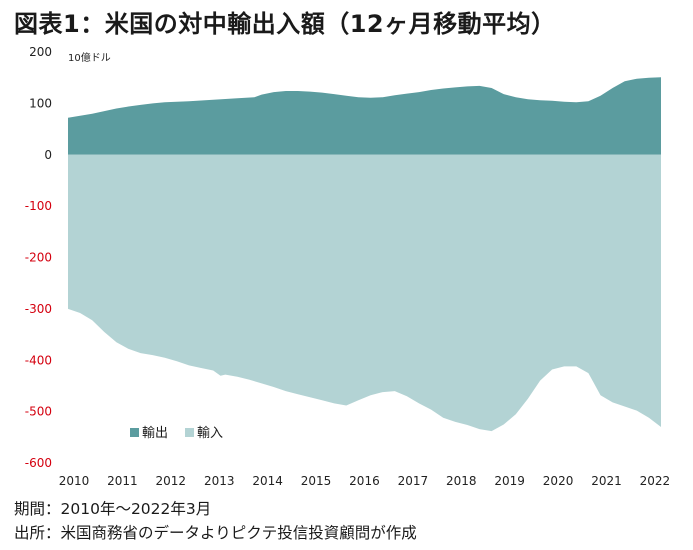 The height and width of the screenshot is (550, 693). Describe the element at coordinates (38, 309) in the screenshot. I see `y-tick-label: -300` at that location.